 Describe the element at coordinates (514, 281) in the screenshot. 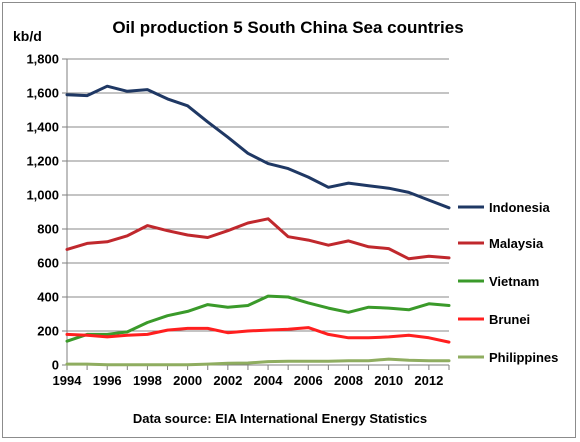

I see `legend-label-vietnam: Vietnam` at that location.